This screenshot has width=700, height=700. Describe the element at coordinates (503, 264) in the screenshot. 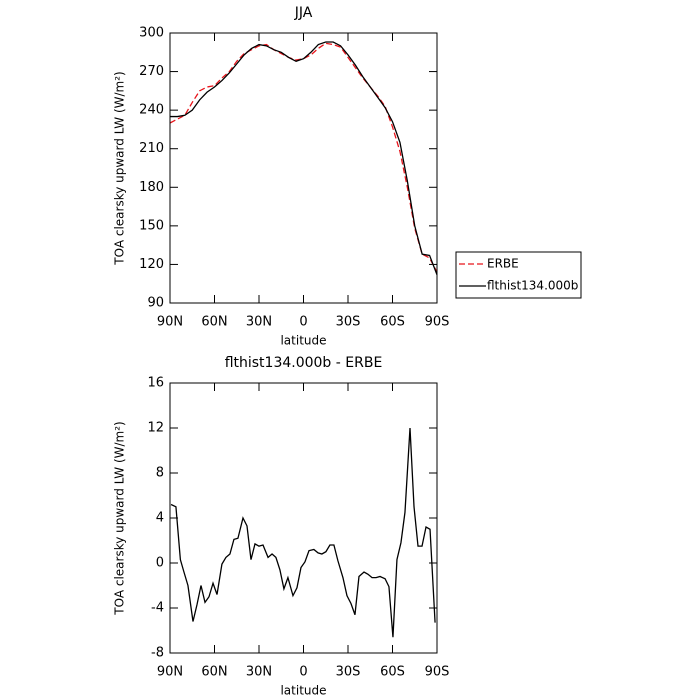

I see `legend-label: ERBE` at that location.